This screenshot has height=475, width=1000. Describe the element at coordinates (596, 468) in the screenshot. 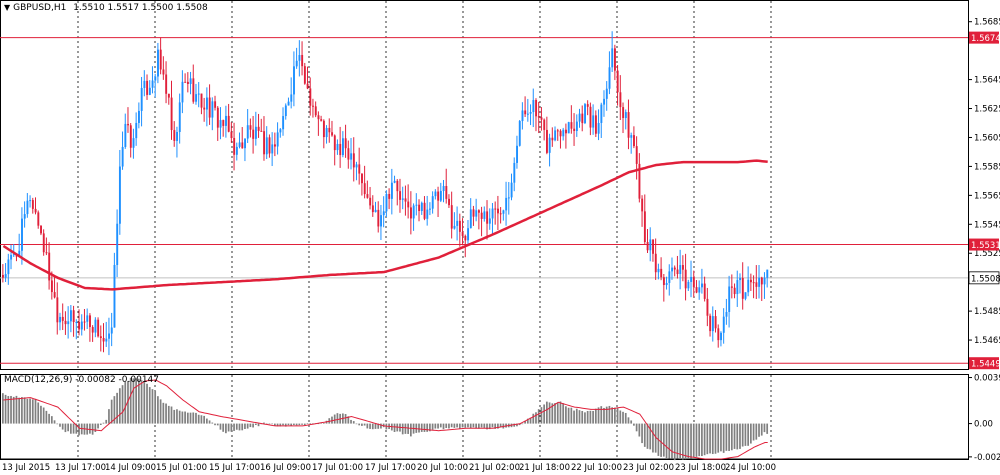

I see `x-tick-label: 22 Jul 10:00` at that location.